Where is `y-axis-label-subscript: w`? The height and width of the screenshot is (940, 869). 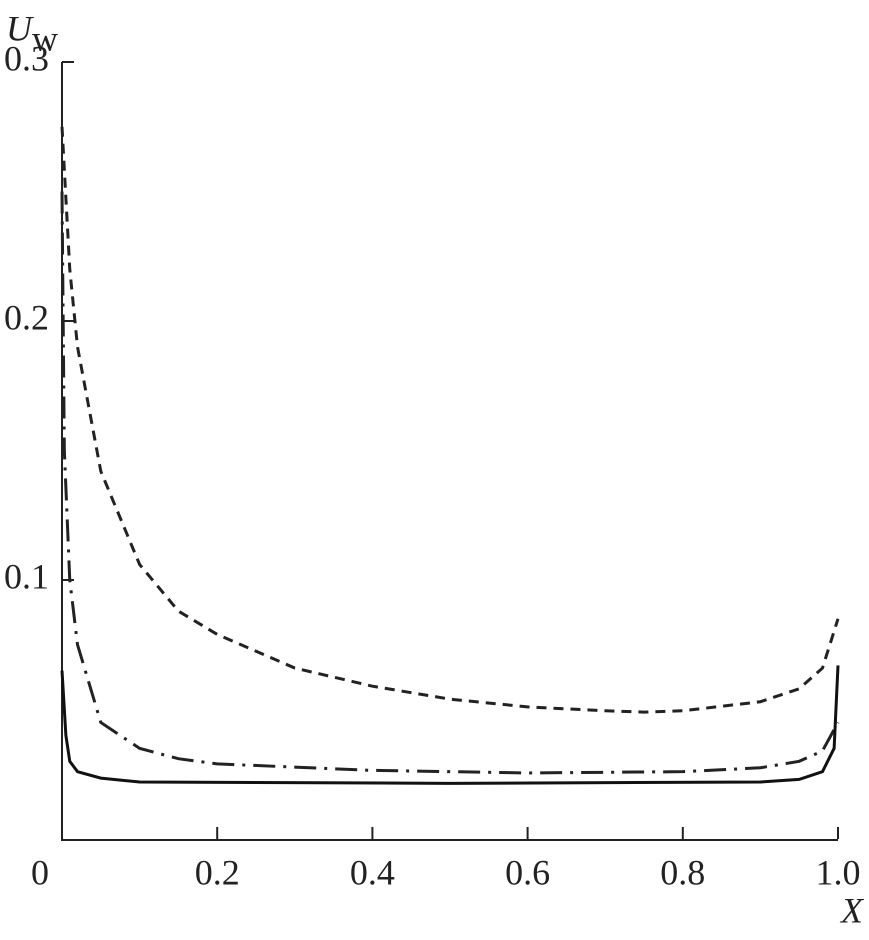 y-axis-label-subscript: w is located at coordinates (45, 38).